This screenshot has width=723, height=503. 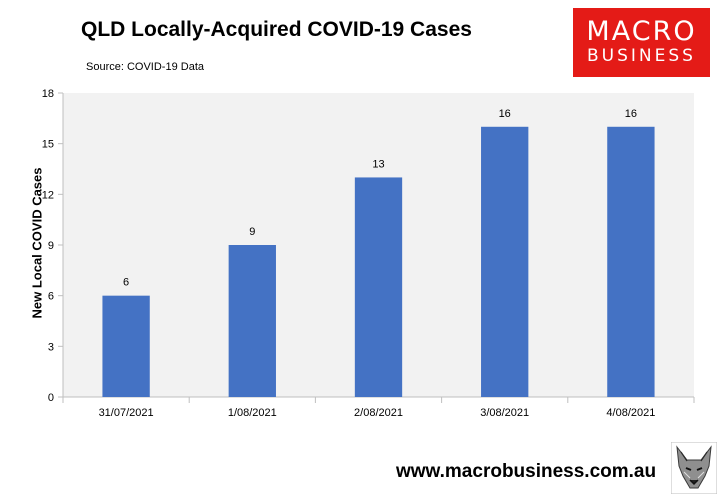 I want to click on chart-title: QLD Locally-Acquired COVID-19 Cases, so click(x=276, y=29).